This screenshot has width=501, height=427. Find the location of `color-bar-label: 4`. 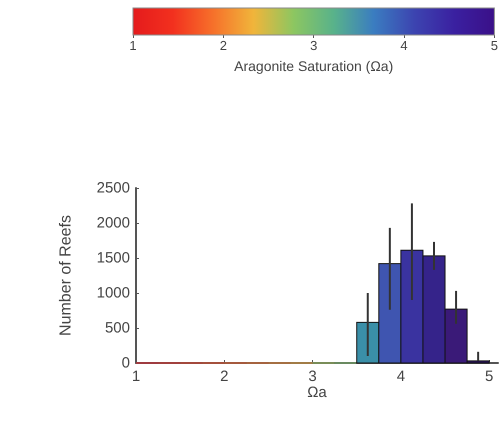

color-bar-label: 4 is located at coordinates (404, 45).